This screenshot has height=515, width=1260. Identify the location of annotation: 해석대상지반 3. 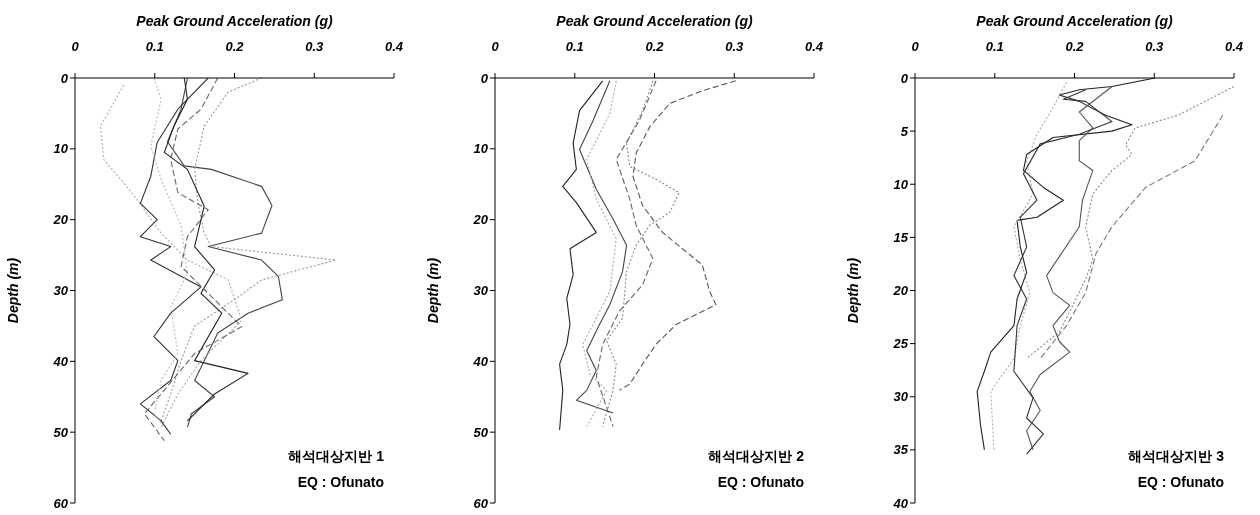
(1176, 456).